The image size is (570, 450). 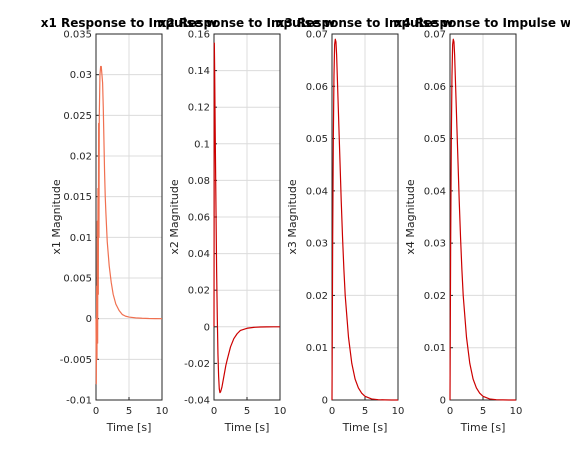 I want to click on y-tick-label: -0.04, so click(x=197, y=401).